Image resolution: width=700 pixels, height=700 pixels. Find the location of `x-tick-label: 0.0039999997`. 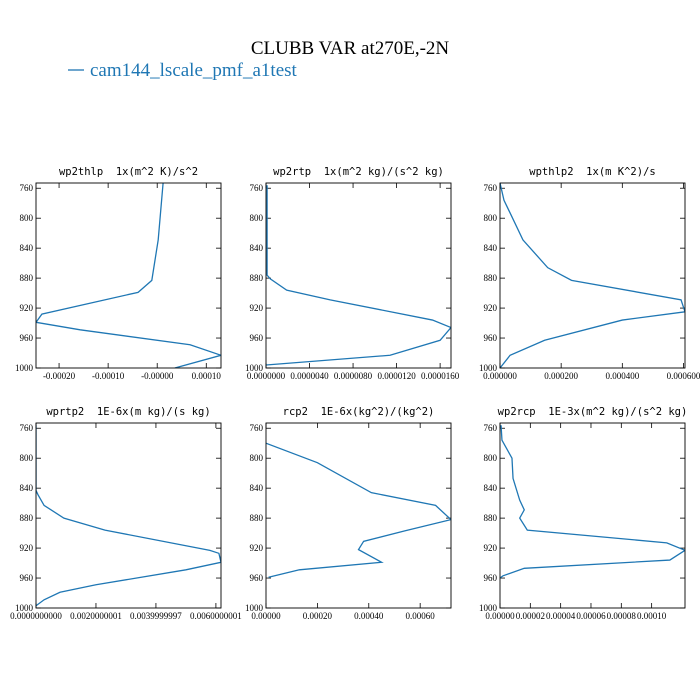

x-tick-label: 0.0039999997 is located at coordinates (156, 616).